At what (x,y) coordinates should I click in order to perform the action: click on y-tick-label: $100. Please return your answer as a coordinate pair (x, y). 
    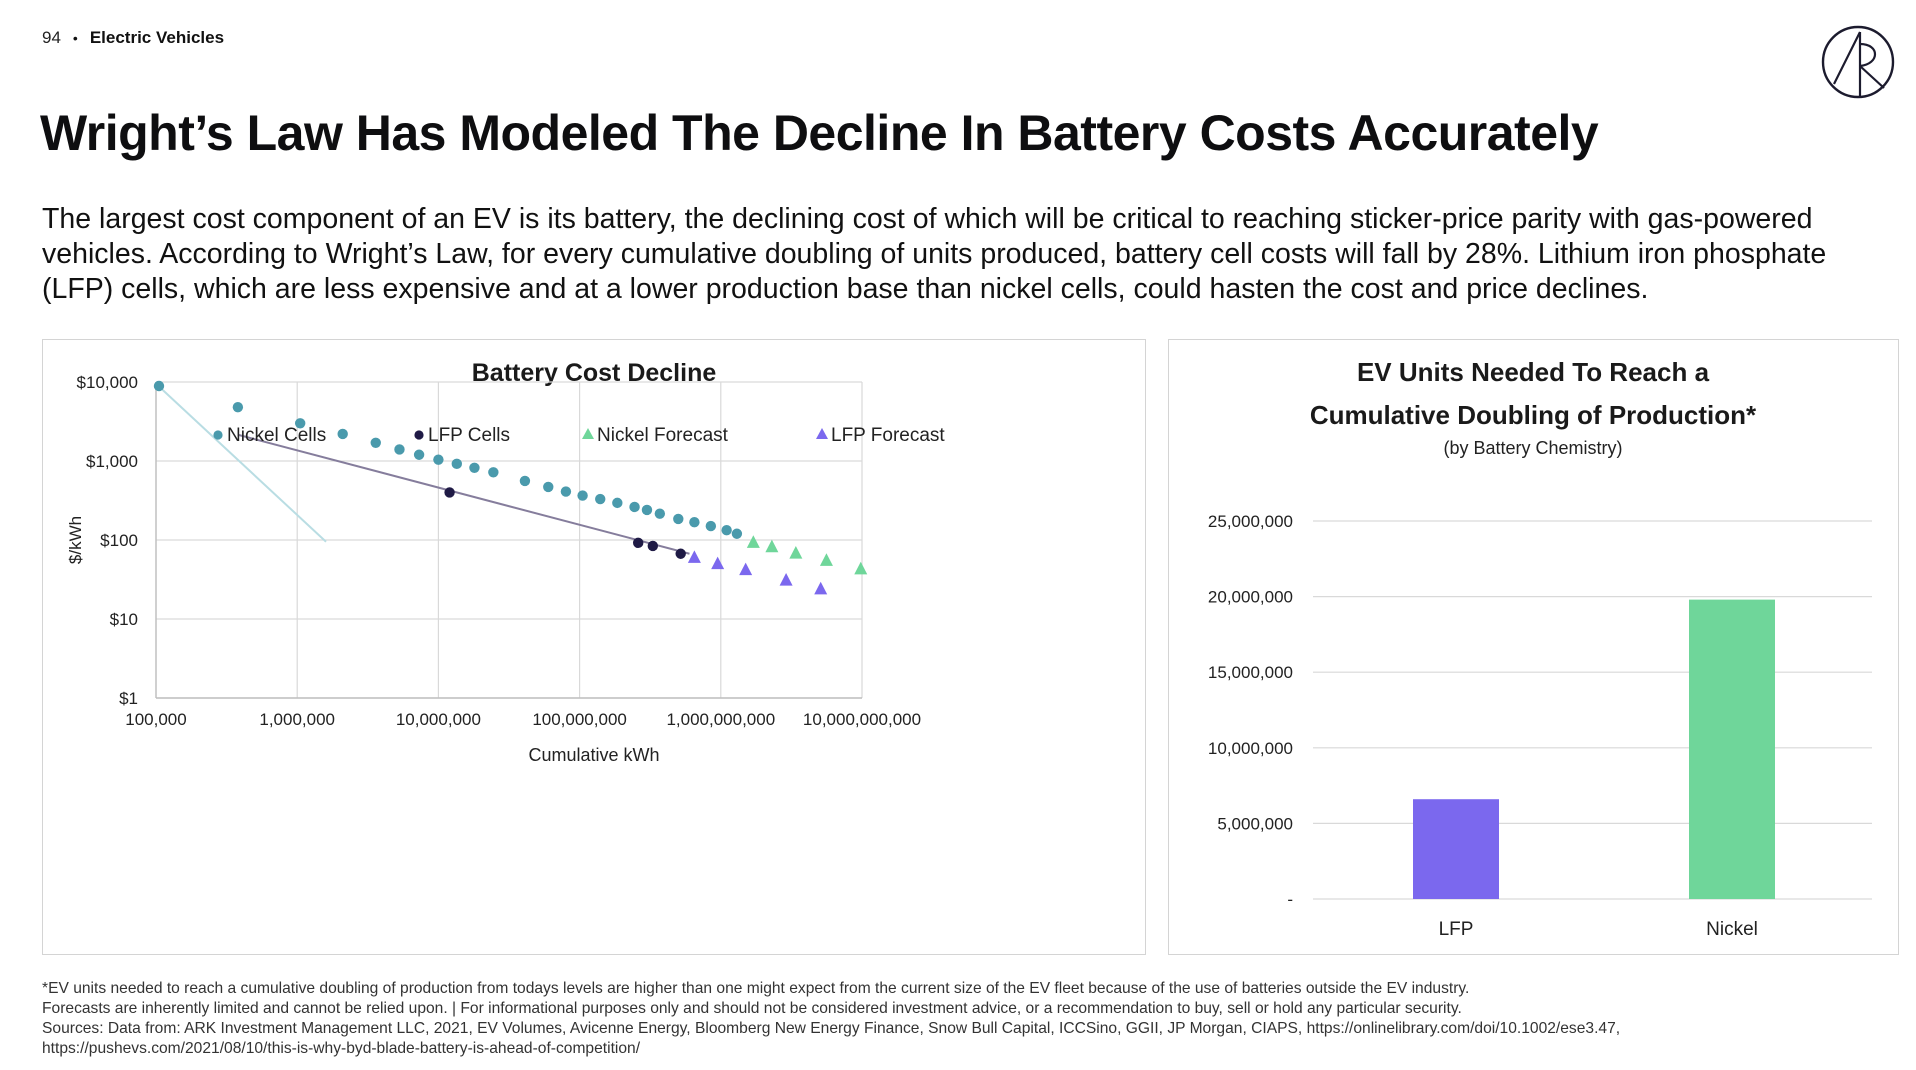
    Looking at the image, I should click on (119, 540).